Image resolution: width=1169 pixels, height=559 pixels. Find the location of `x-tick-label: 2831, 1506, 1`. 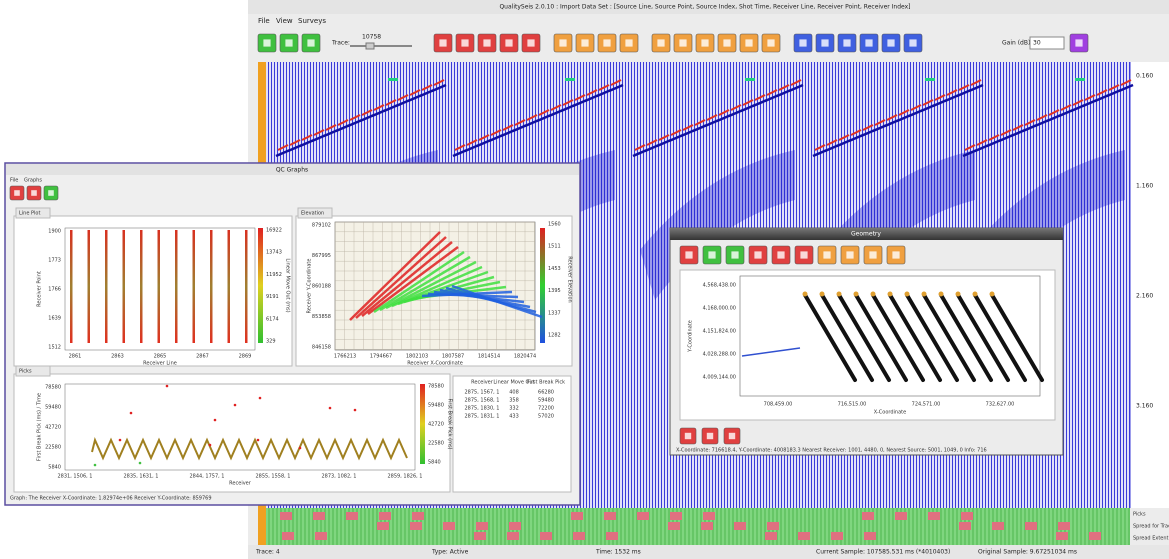

x-tick-label: 2831, 1506, 1 is located at coordinates (75, 477).